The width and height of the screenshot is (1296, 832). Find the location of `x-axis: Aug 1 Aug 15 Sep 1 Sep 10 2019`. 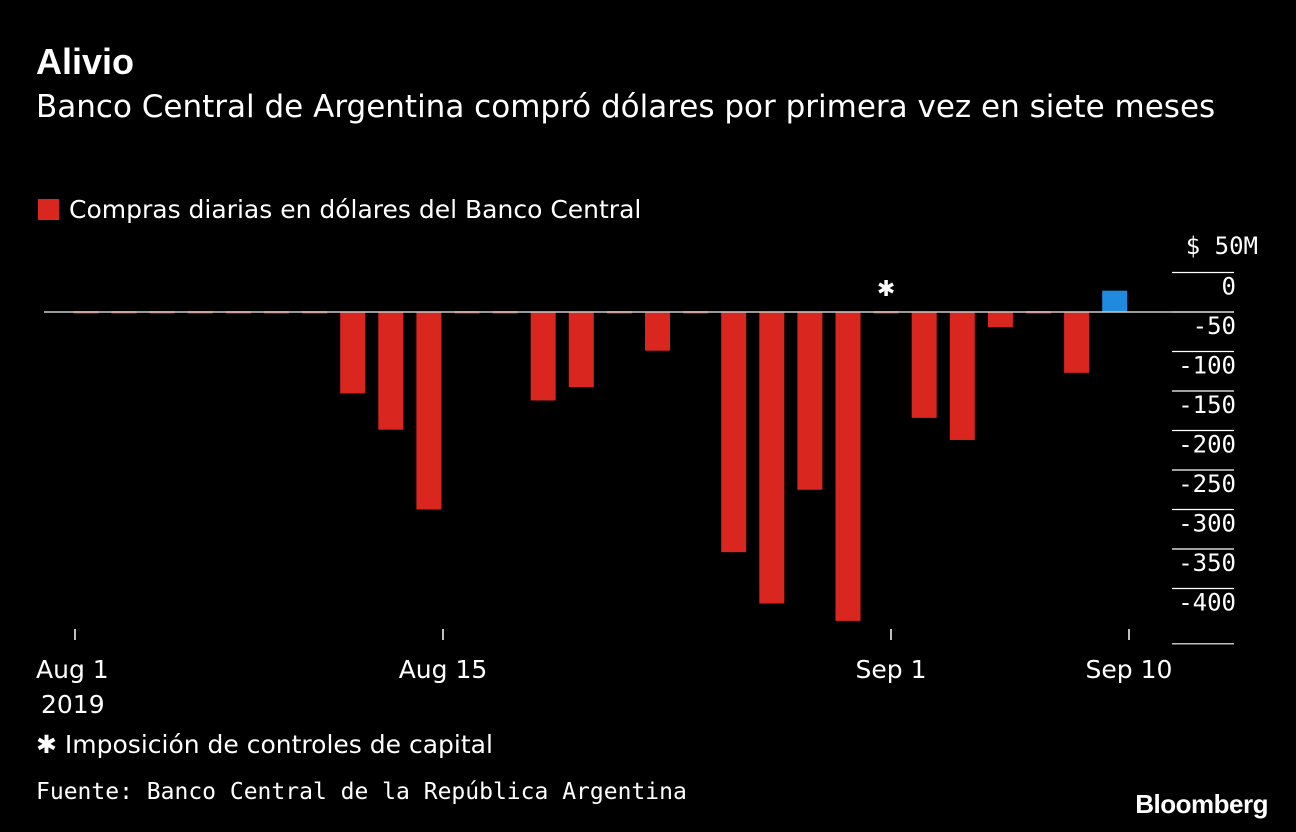

x-axis: Aug 1 Aug 15 Sep 1 Sep 10 2019 is located at coordinates (604, 674).